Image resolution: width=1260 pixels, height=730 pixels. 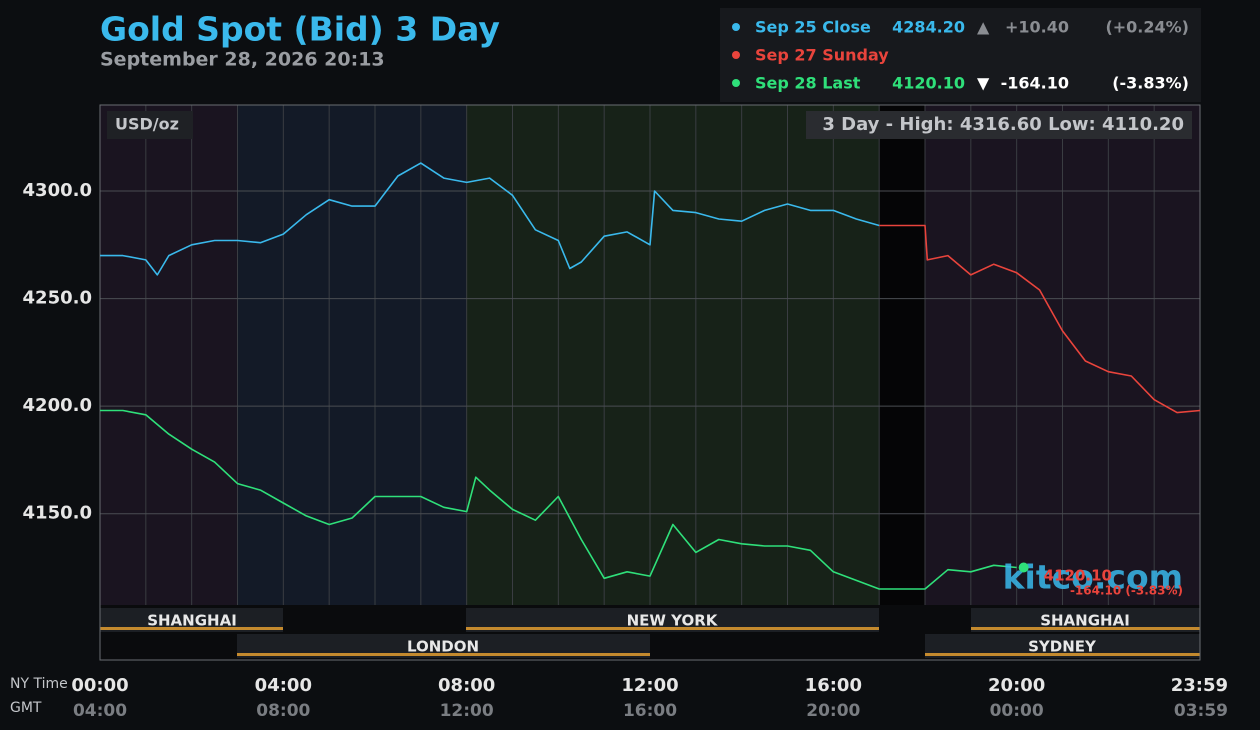 What do you see at coordinates (57, 405) in the screenshot?
I see `y-tick-label: 4200.0` at bounding box center [57, 405].